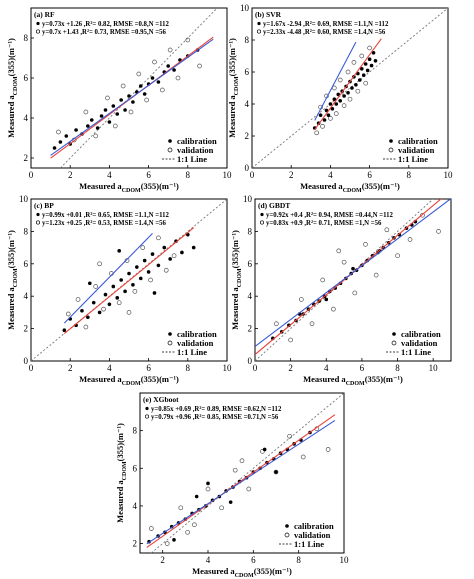  What do you see at coordinates (26, 264) in the screenshot?
I see `y-tick-label: 6` at bounding box center [26, 264].